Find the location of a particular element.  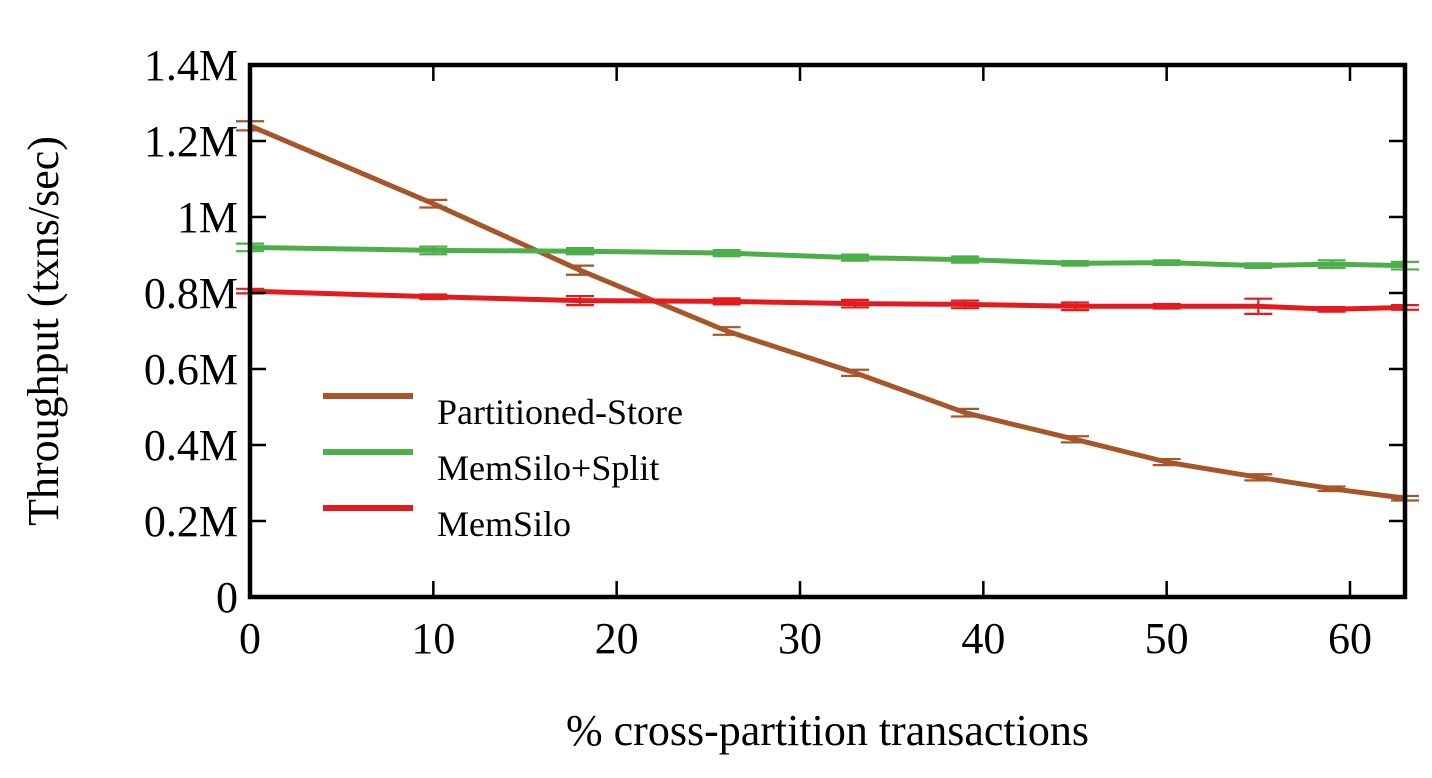

series-line is located at coordinates (827, 256).